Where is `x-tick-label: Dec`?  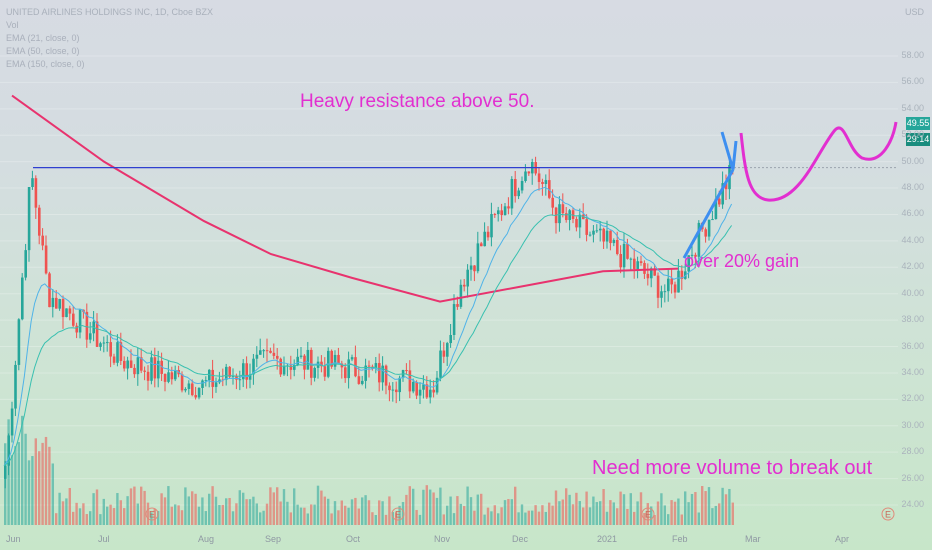
x-tick-label: Dec is located at coordinates (520, 539).